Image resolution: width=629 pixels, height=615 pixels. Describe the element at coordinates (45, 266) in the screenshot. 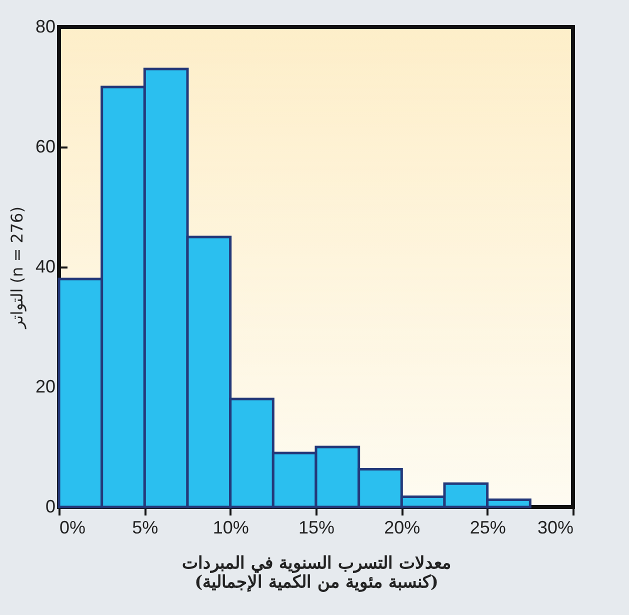

I see `y-tick-label: 40` at that location.